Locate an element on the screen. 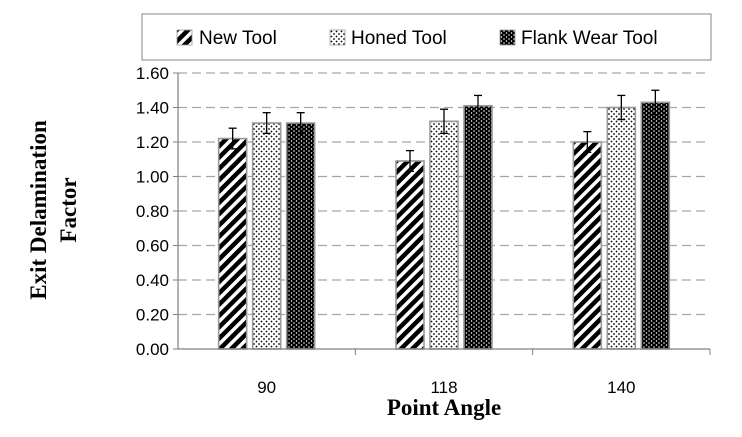 The height and width of the screenshot is (437, 742). error-bars is located at coordinates (444, 130).